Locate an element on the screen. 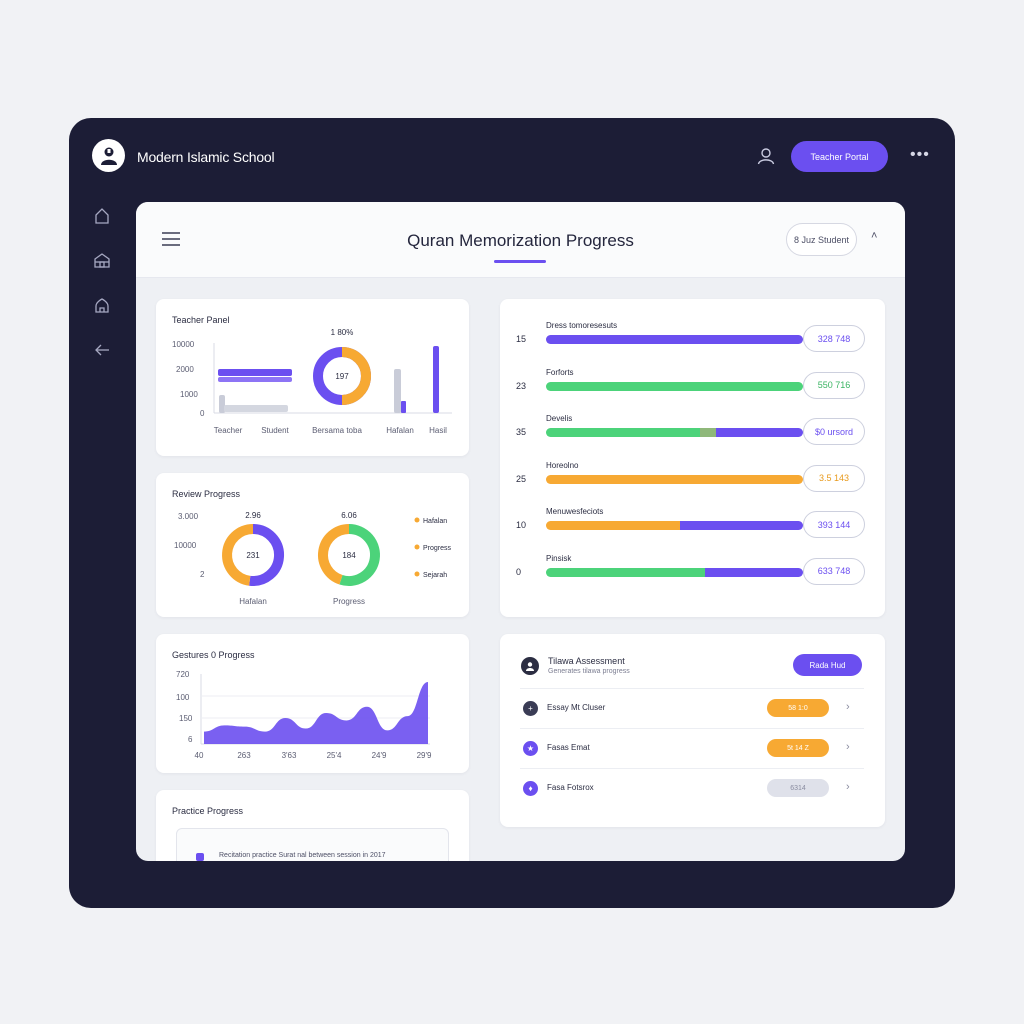 Image resolution: width=1024 pixels, height=1024 pixels. assessment-avatar is located at coordinates (530, 666).